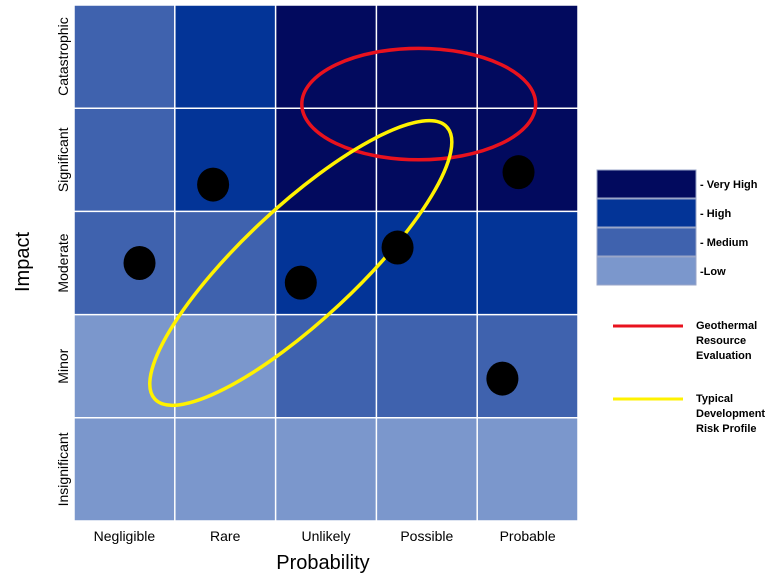  Describe the element at coordinates (63, 56) in the screenshot. I see `y-tick-label: Catastrophic` at that location.